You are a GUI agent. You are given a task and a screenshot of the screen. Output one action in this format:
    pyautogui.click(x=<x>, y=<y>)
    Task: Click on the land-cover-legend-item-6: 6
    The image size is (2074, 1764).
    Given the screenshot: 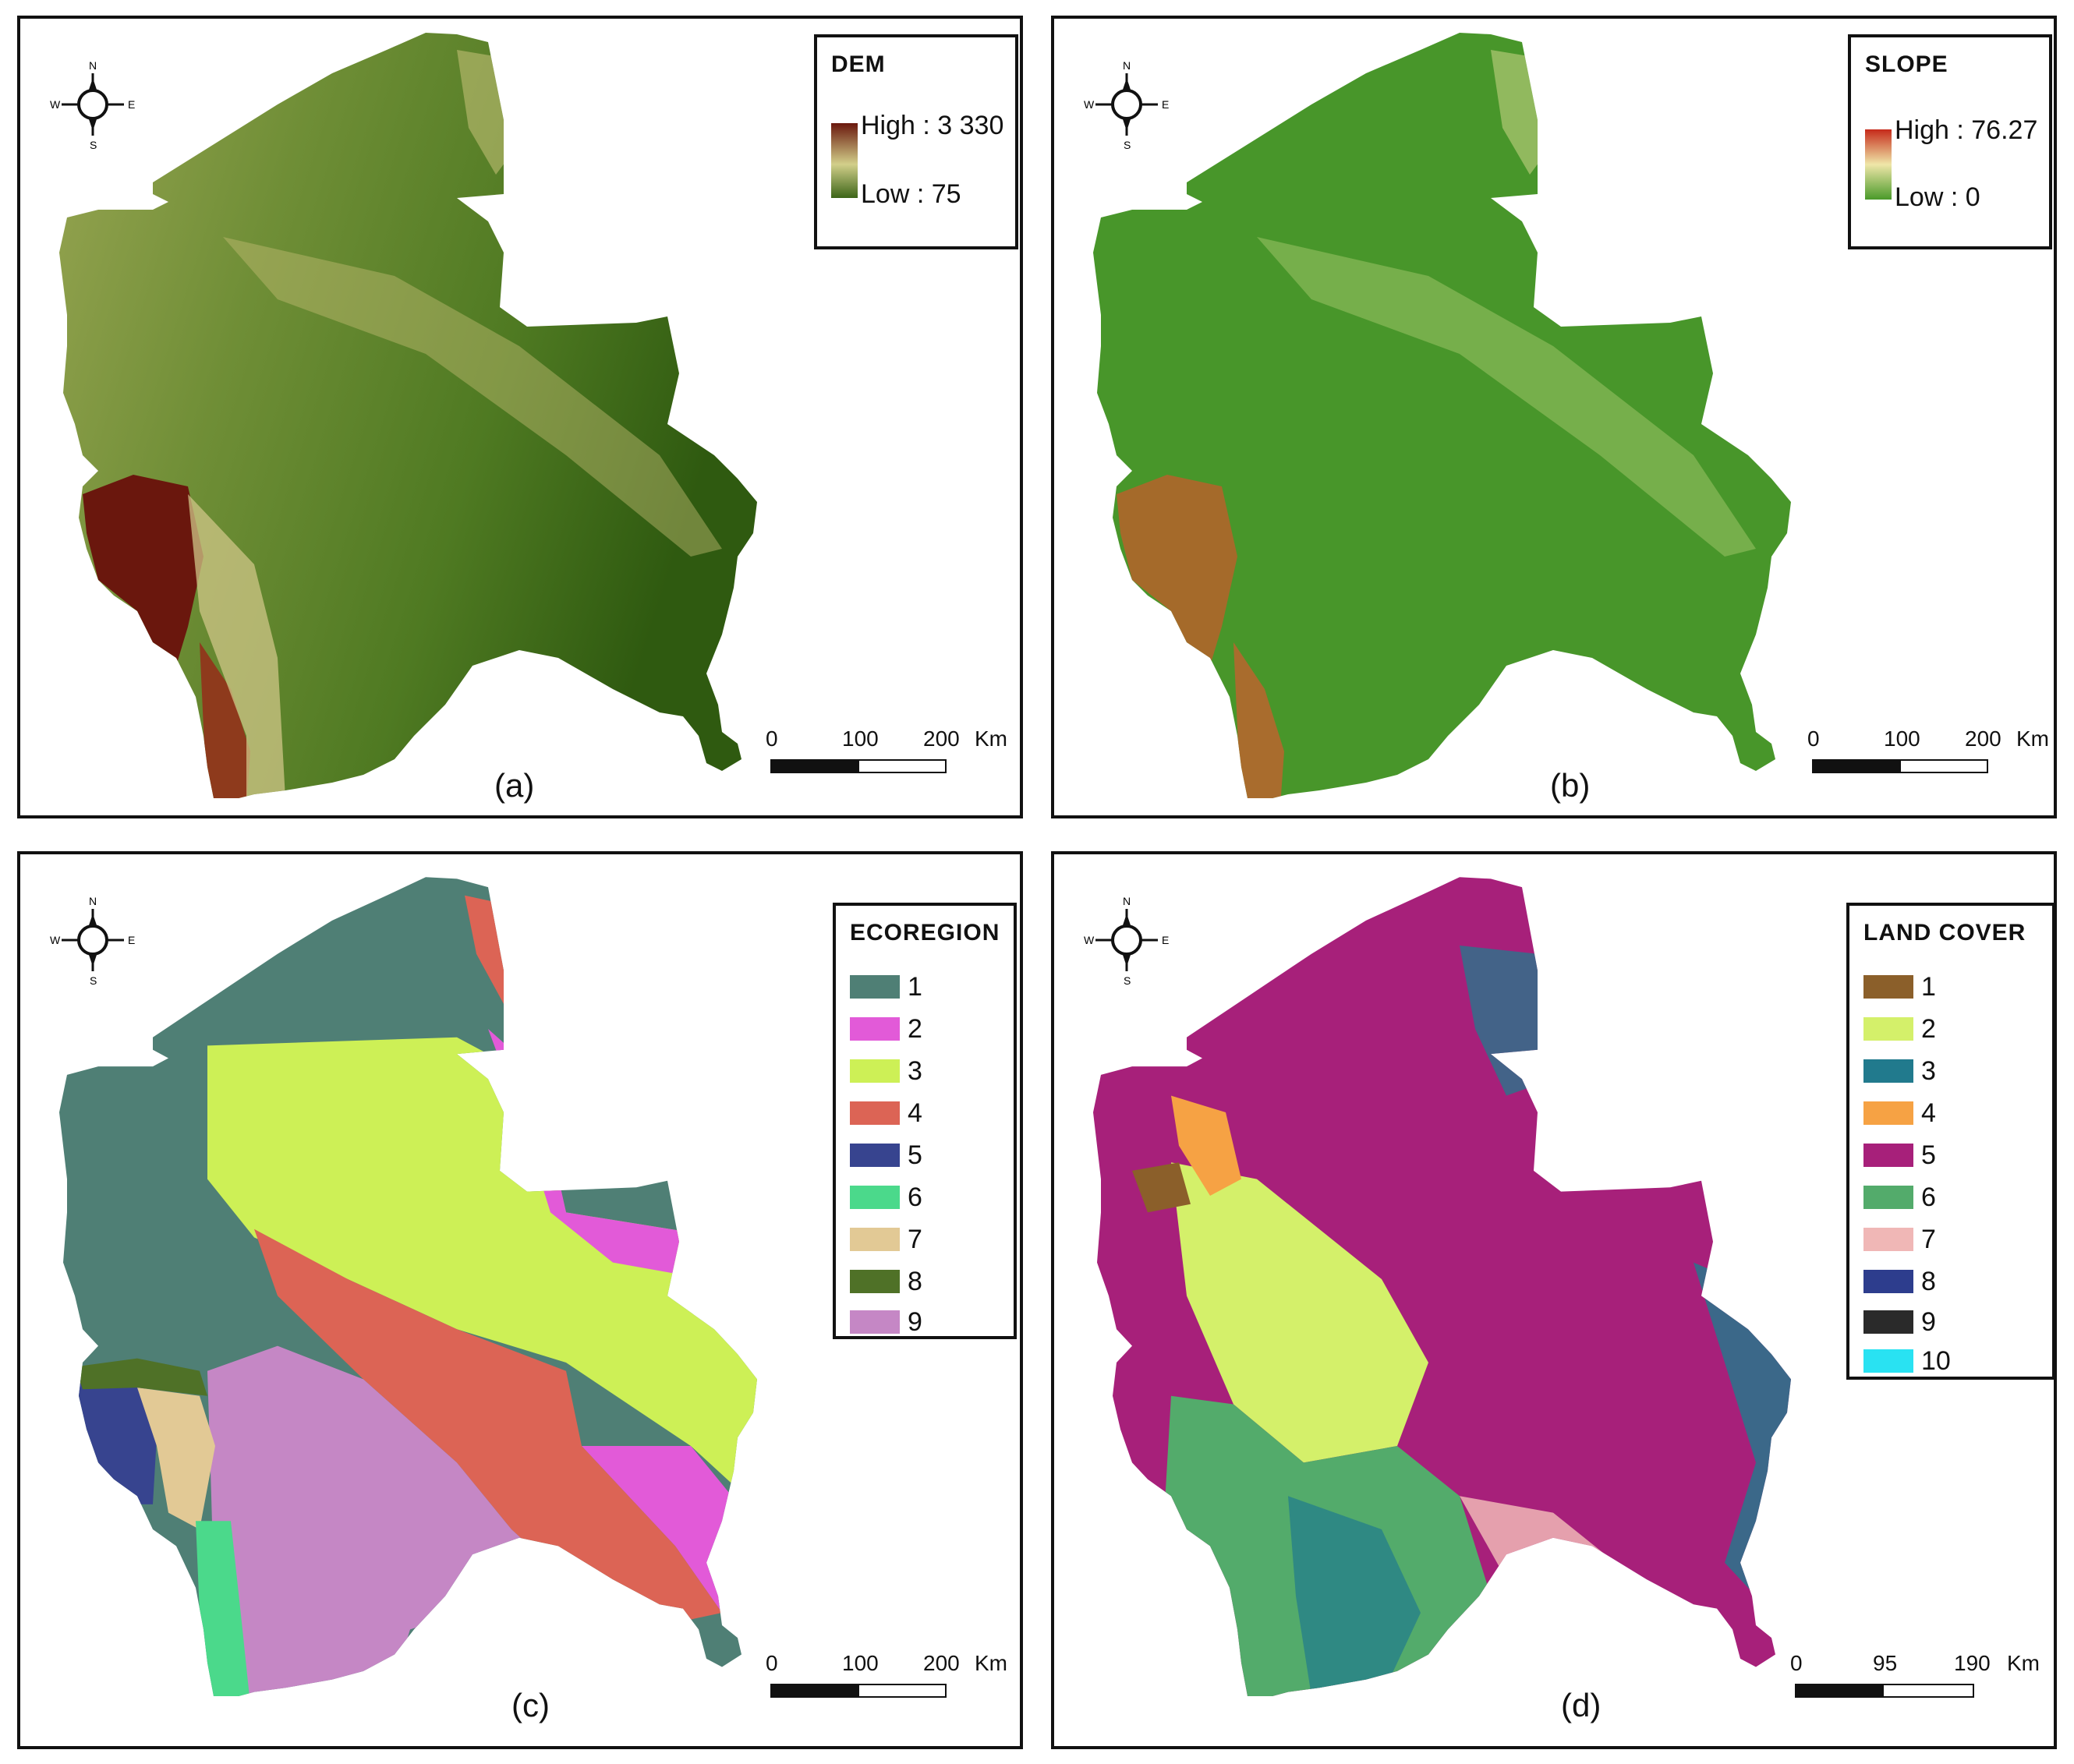 What is the action you would take?
    pyautogui.click(x=1899, y=1198)
    